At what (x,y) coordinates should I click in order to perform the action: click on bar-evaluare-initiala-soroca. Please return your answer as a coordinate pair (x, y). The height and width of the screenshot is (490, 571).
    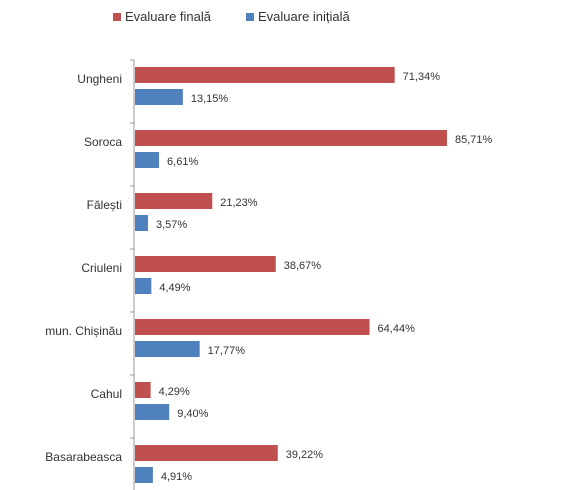
    Looking at the image, I should click on (147, 160).